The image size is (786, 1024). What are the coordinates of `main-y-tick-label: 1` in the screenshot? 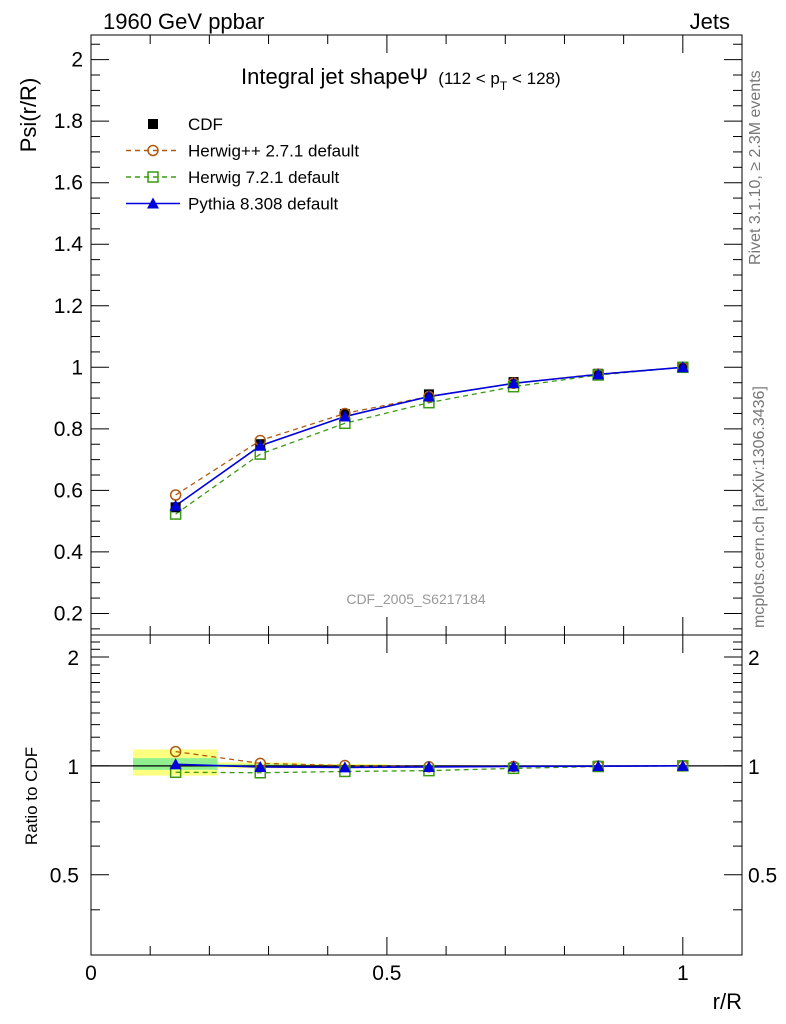 It's located at (77, 367).